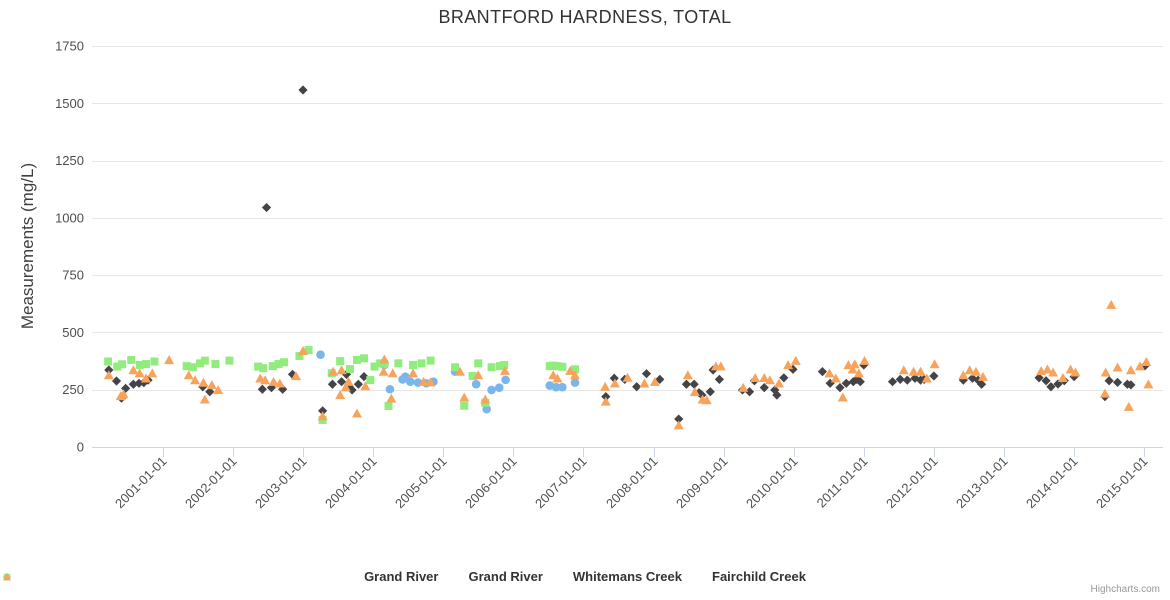 The image size is (1170, 600). What do you see at coordinates (220, 576) in the screenshot?
I see `legend-item-1: Grand River` at bounding box center [220, 576].